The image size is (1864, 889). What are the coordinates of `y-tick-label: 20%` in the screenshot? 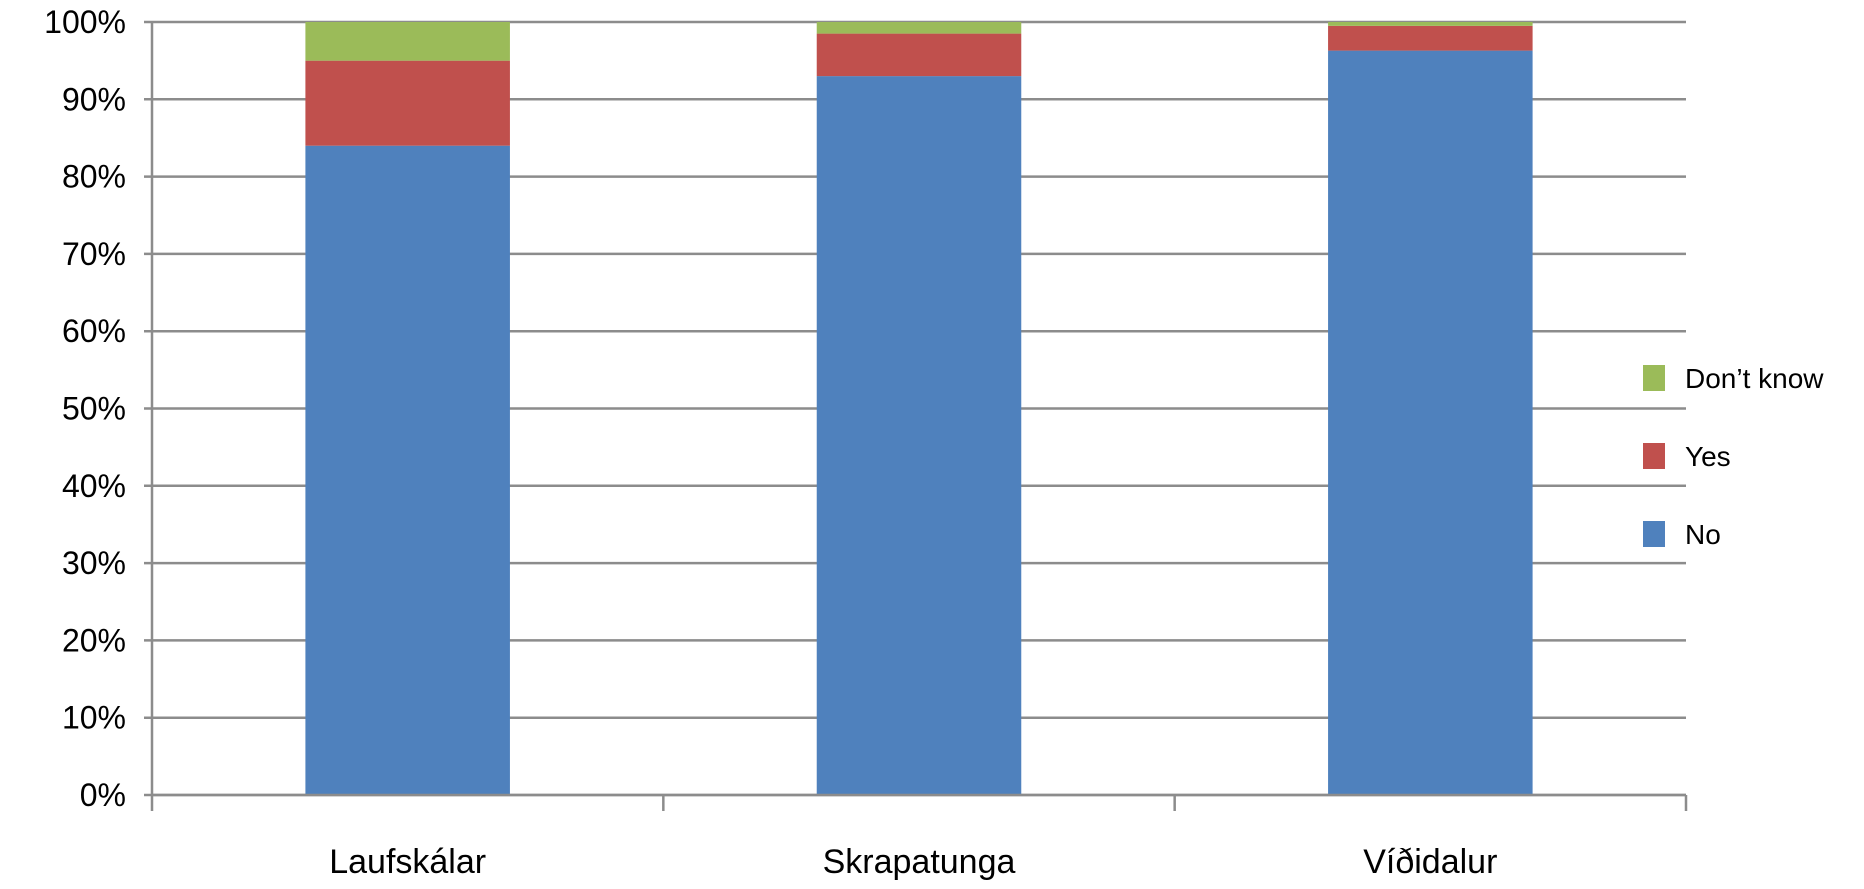 It's located at (94, 640).